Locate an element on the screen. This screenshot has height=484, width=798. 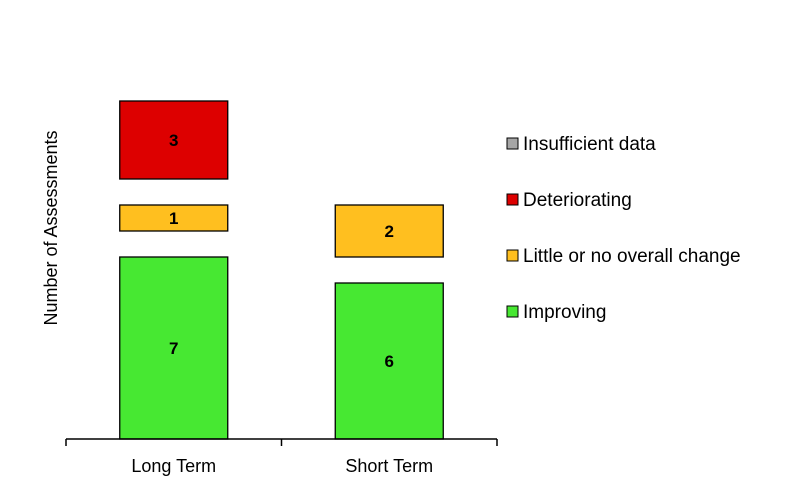
bar-long-term-little-or-no-overall-change is located at coordinates (174, 218).